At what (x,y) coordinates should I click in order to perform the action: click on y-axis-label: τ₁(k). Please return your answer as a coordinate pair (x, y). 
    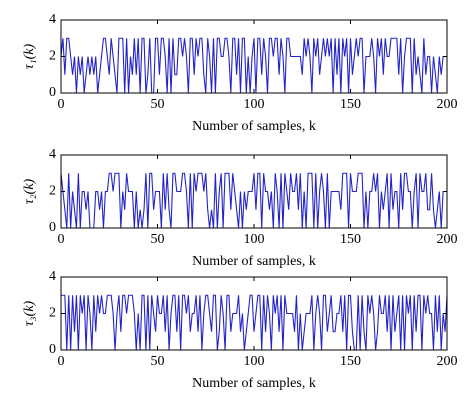
    Looking at the image, I should click on (29, 56).